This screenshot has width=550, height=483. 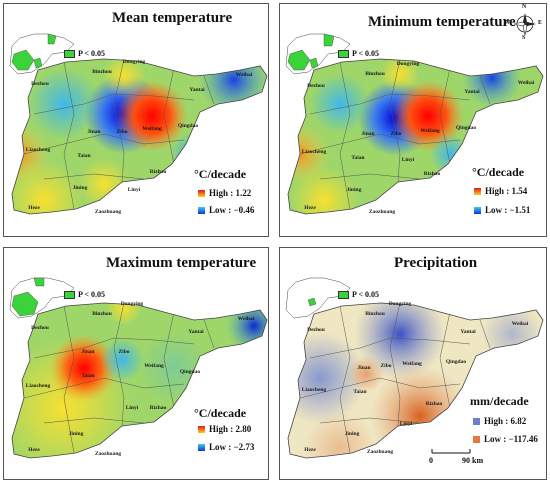 What do you see at coordinates (230, 429) in the screenshot?
I see `legend-high-label: High : 2.80` at bounding box center [230, 429].